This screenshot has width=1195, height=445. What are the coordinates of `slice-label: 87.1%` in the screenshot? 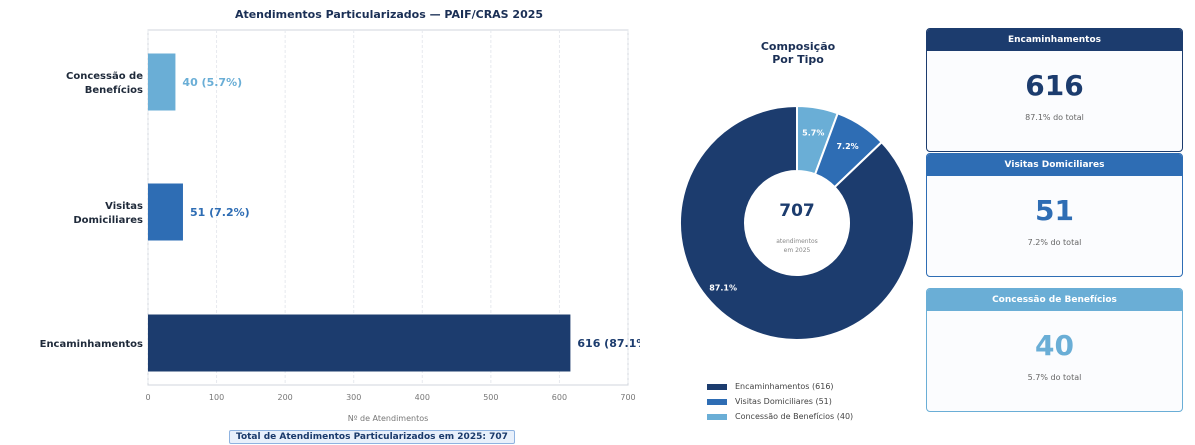 It's located at (723, 287).